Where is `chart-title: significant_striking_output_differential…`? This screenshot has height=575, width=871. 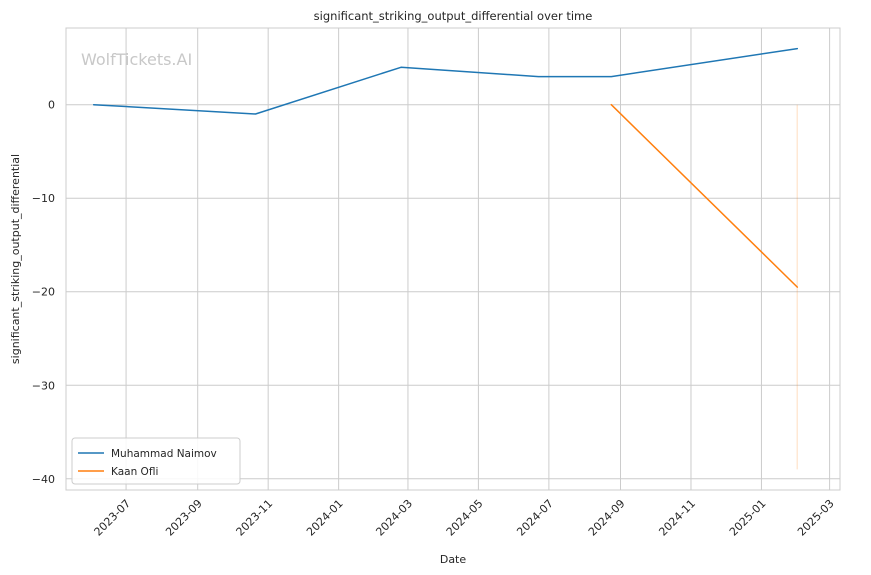 chart-title: significant_striking_output_differential… is located at coordinates (453, 16).